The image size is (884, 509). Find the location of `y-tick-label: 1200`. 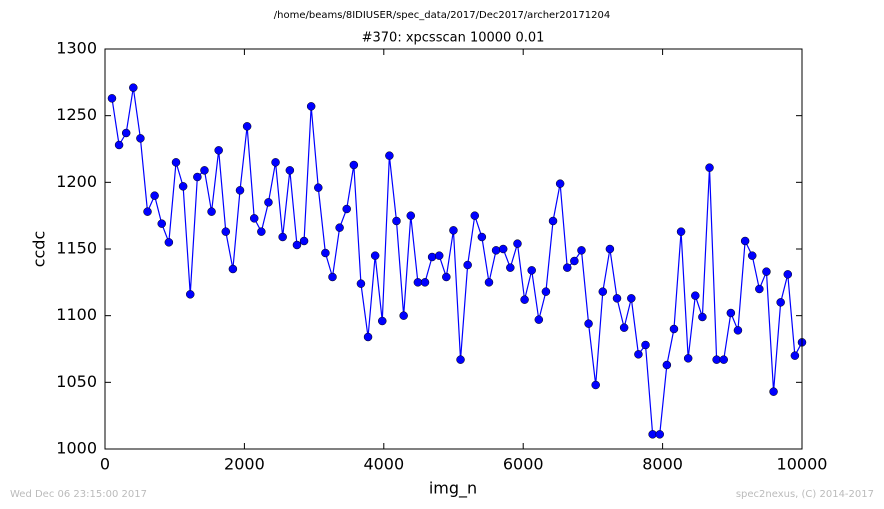

y-tick-label: 1200 is located at coordinates (76, 181).